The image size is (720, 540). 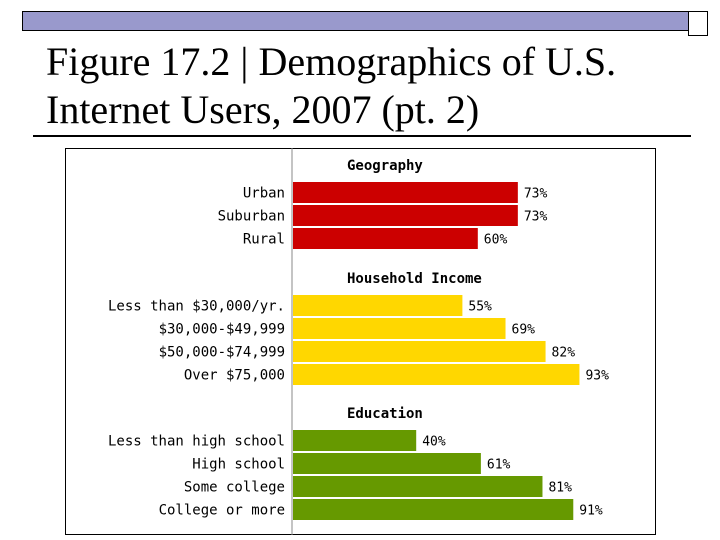 What do you see at coordinates (591, 511) in the screenshot?
I see `value-label: 91%` at bounding box center [591, 511].